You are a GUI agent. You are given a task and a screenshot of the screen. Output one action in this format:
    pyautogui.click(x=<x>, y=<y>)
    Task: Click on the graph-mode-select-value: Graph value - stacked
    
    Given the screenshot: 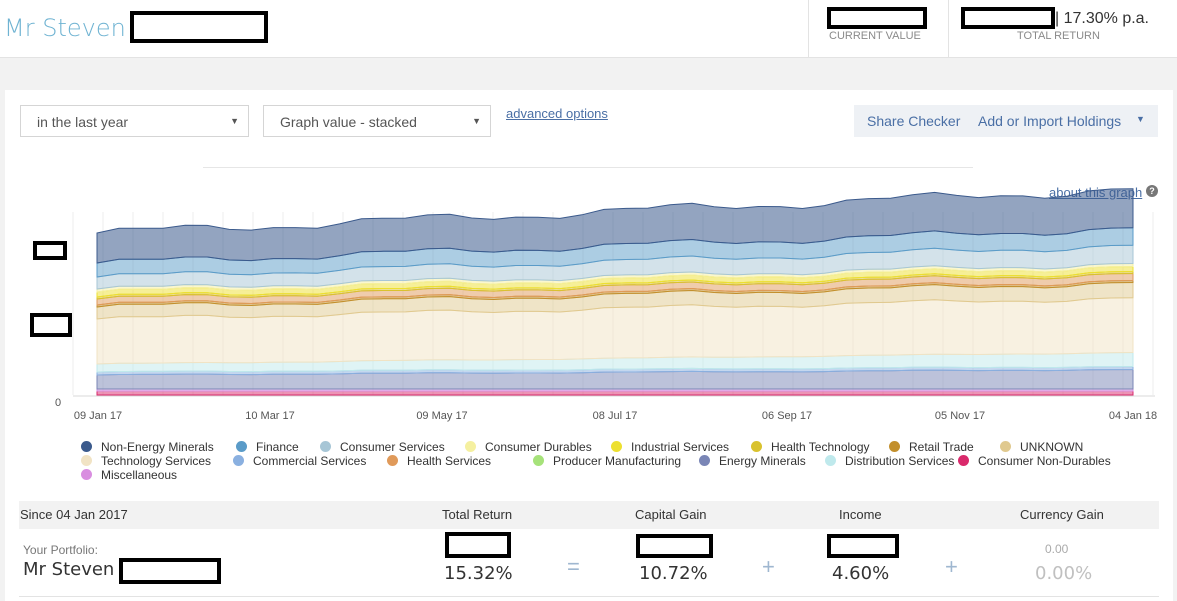 What is the action you would take?
    pyautogui.click(x=348, y=122)
    